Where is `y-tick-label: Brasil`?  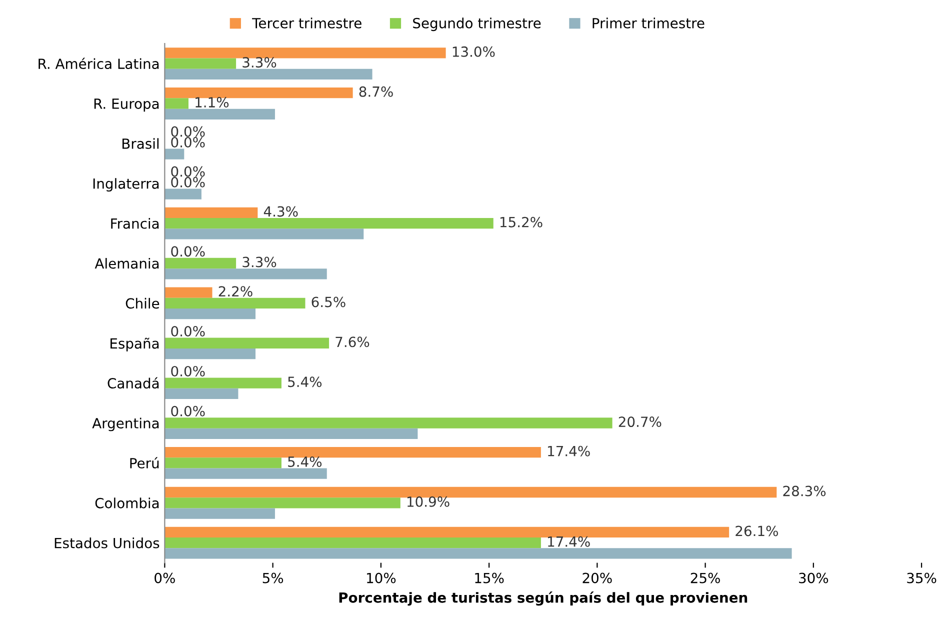 y-tick-label: Brasil is located at coordinates (140, 143).